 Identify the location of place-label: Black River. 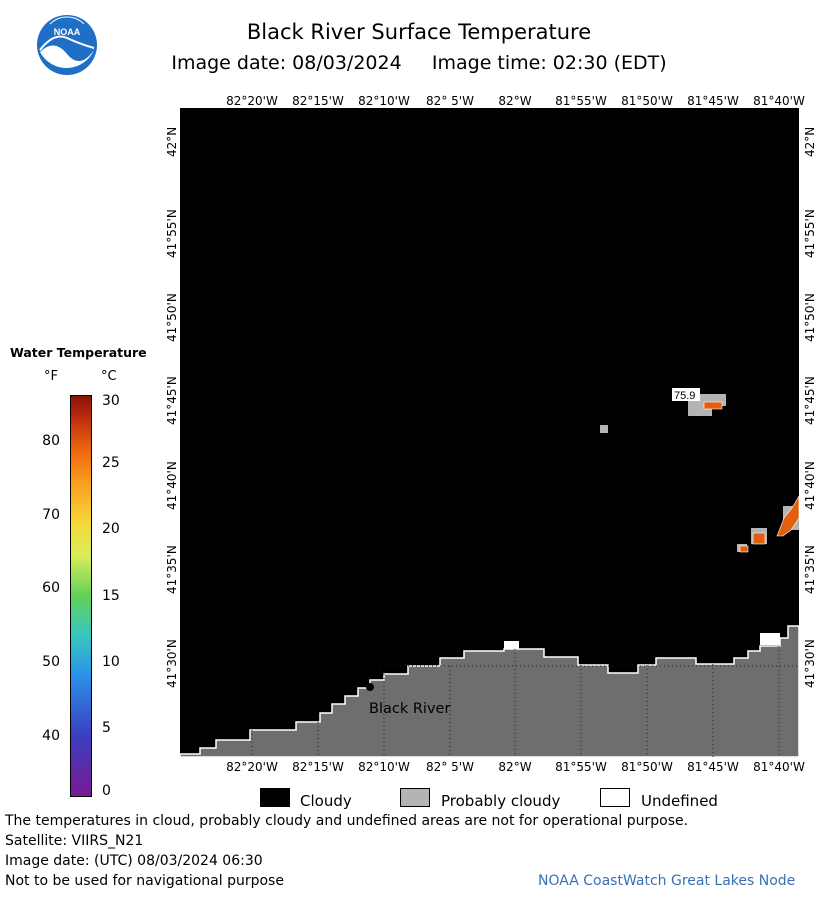
(409, 709).